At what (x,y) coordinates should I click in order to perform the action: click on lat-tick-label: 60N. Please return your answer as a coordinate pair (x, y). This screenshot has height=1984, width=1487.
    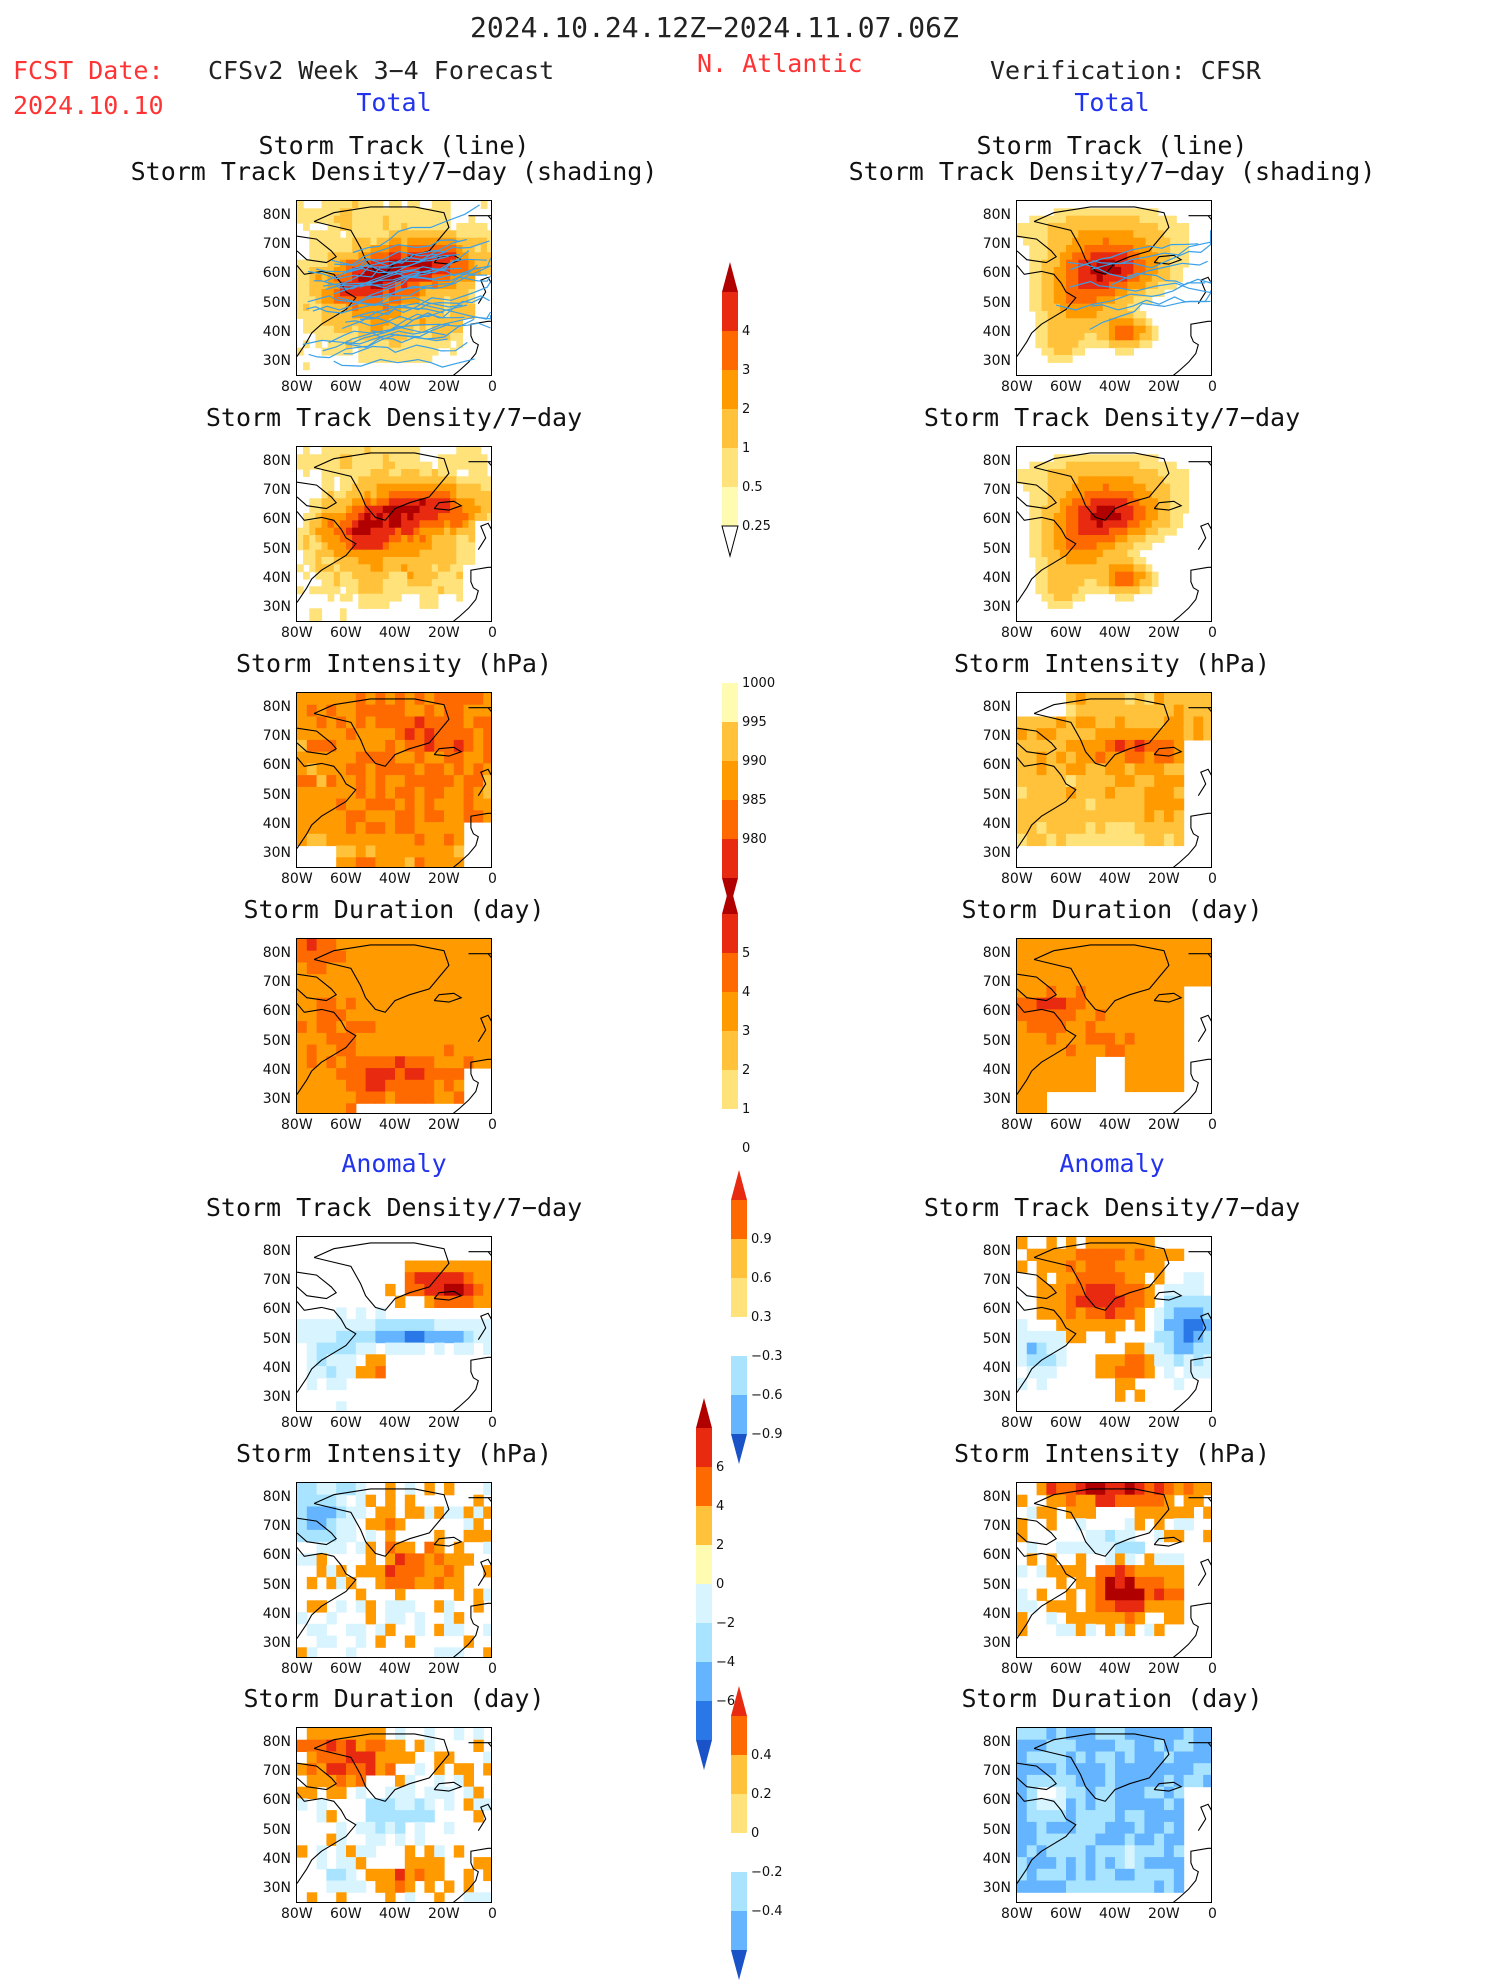
    Looking at the image, I should click on (276, 1011).